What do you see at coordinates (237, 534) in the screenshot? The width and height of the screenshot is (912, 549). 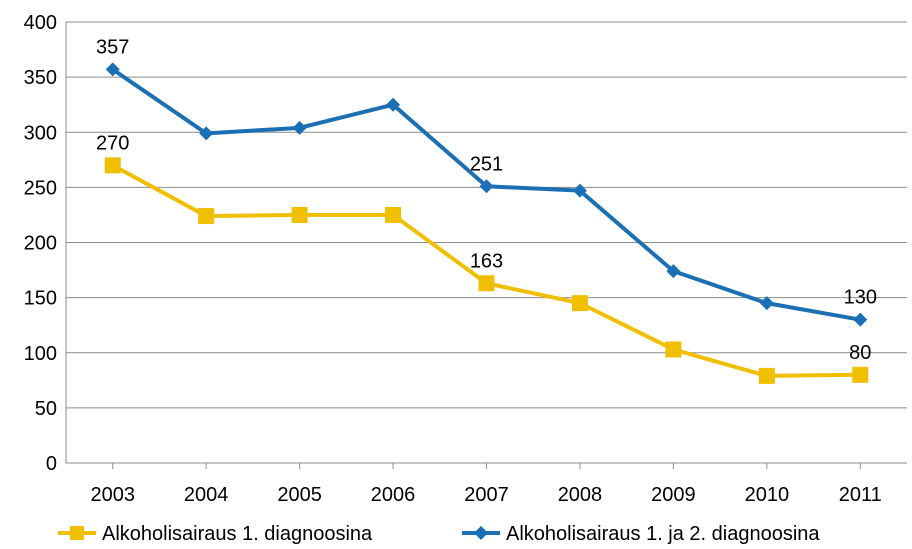 I see `legend-label-series-1: Alkoholisairaus 1. diagnoosina` at bounding box center [237, 534].